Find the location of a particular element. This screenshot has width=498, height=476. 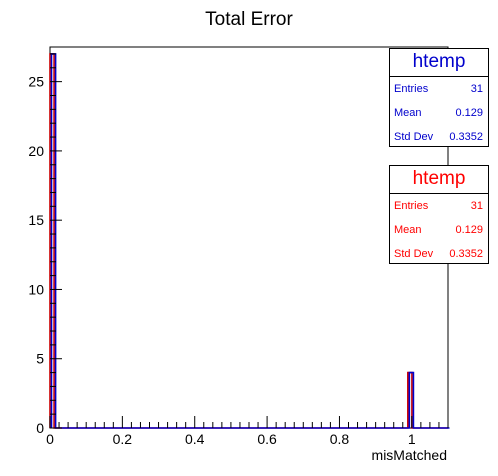

x-tick-label: 0.6 is located at coordinates (267, 439).